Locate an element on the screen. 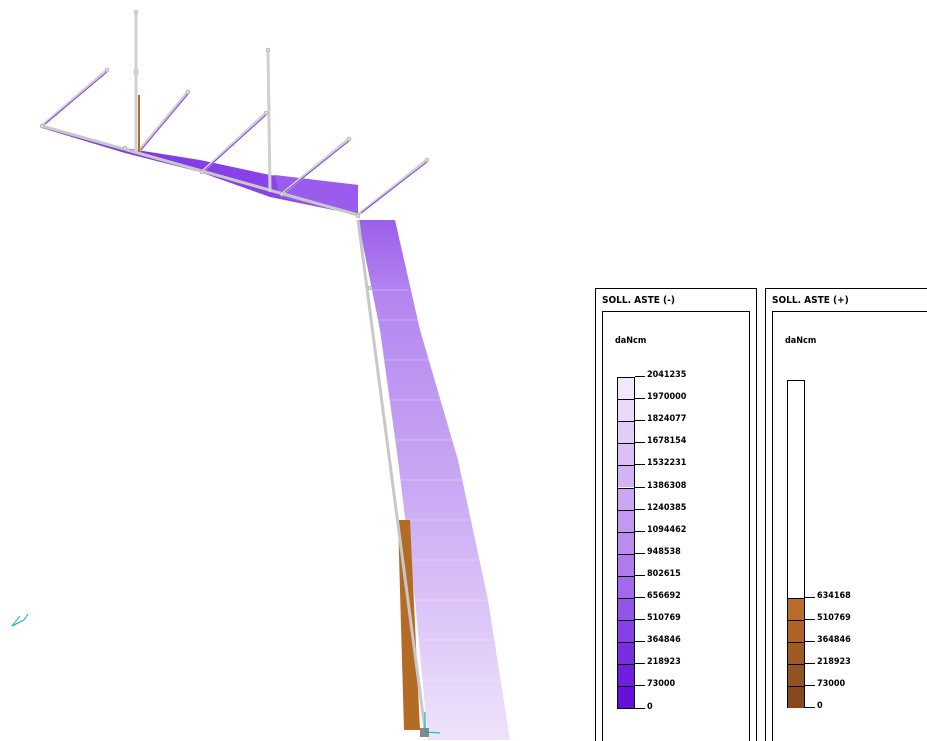 The width and height of the screenshot is (927, 741). top-beam-member is located at coordinates (200, 170).